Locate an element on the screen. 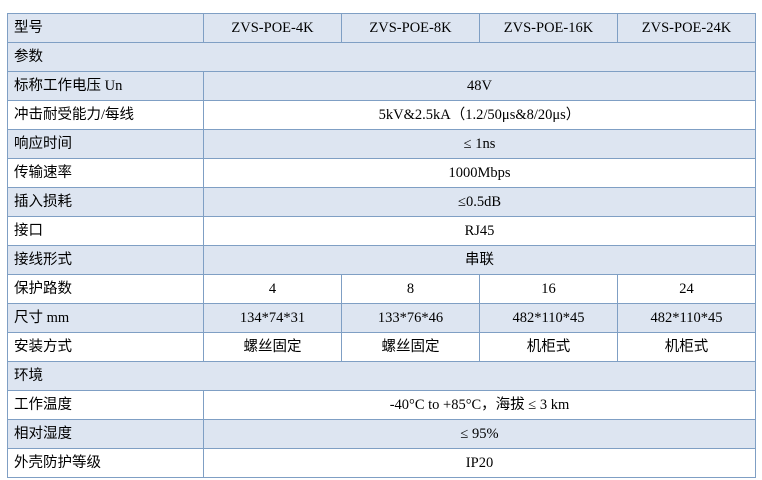  row-value: 1000Mbps is located at coordinates (479, 173).